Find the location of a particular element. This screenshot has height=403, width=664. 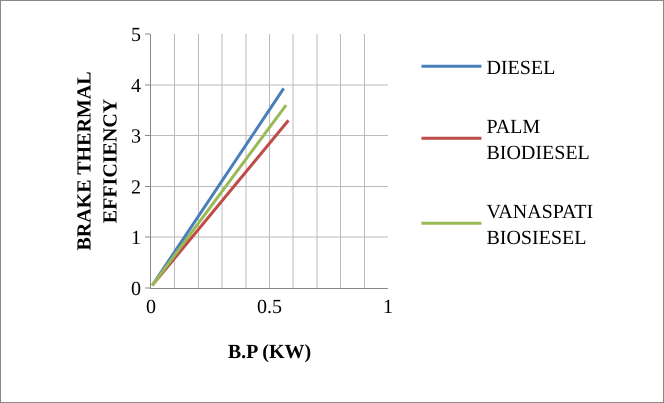

legend-label: VANASPATI BIOSIESEL is located at coordinates (540, 225).